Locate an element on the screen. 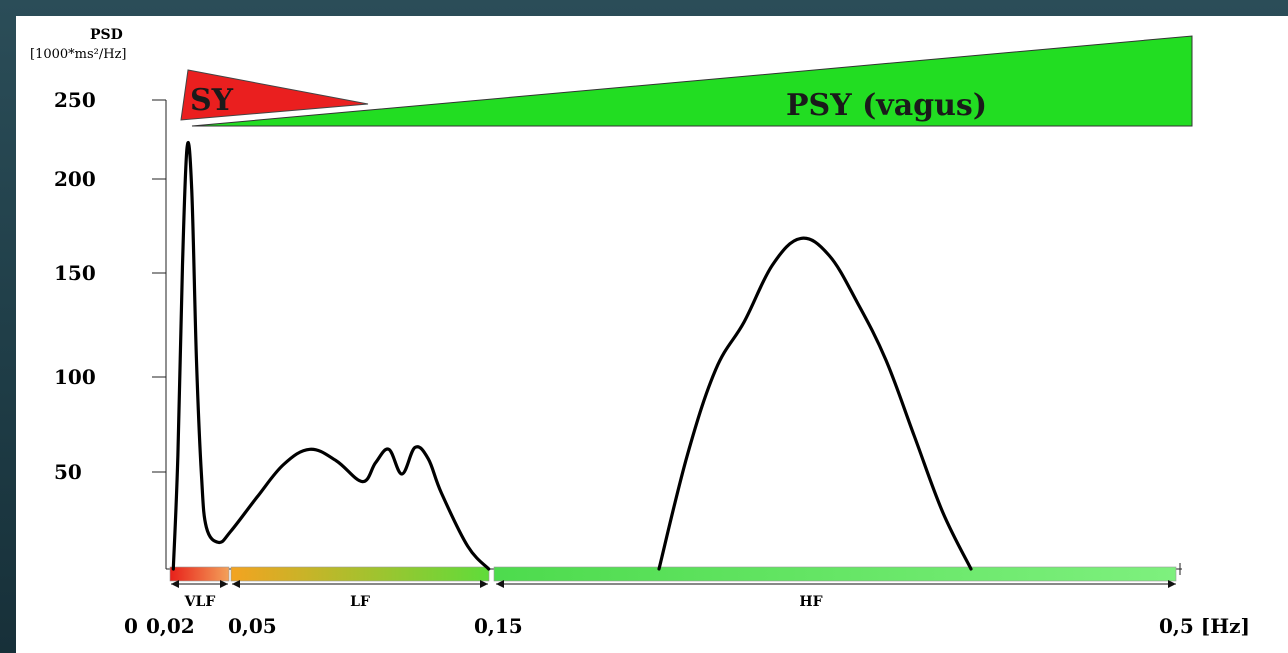  y-axis-label: PSD is located at coordinates (106, 35).